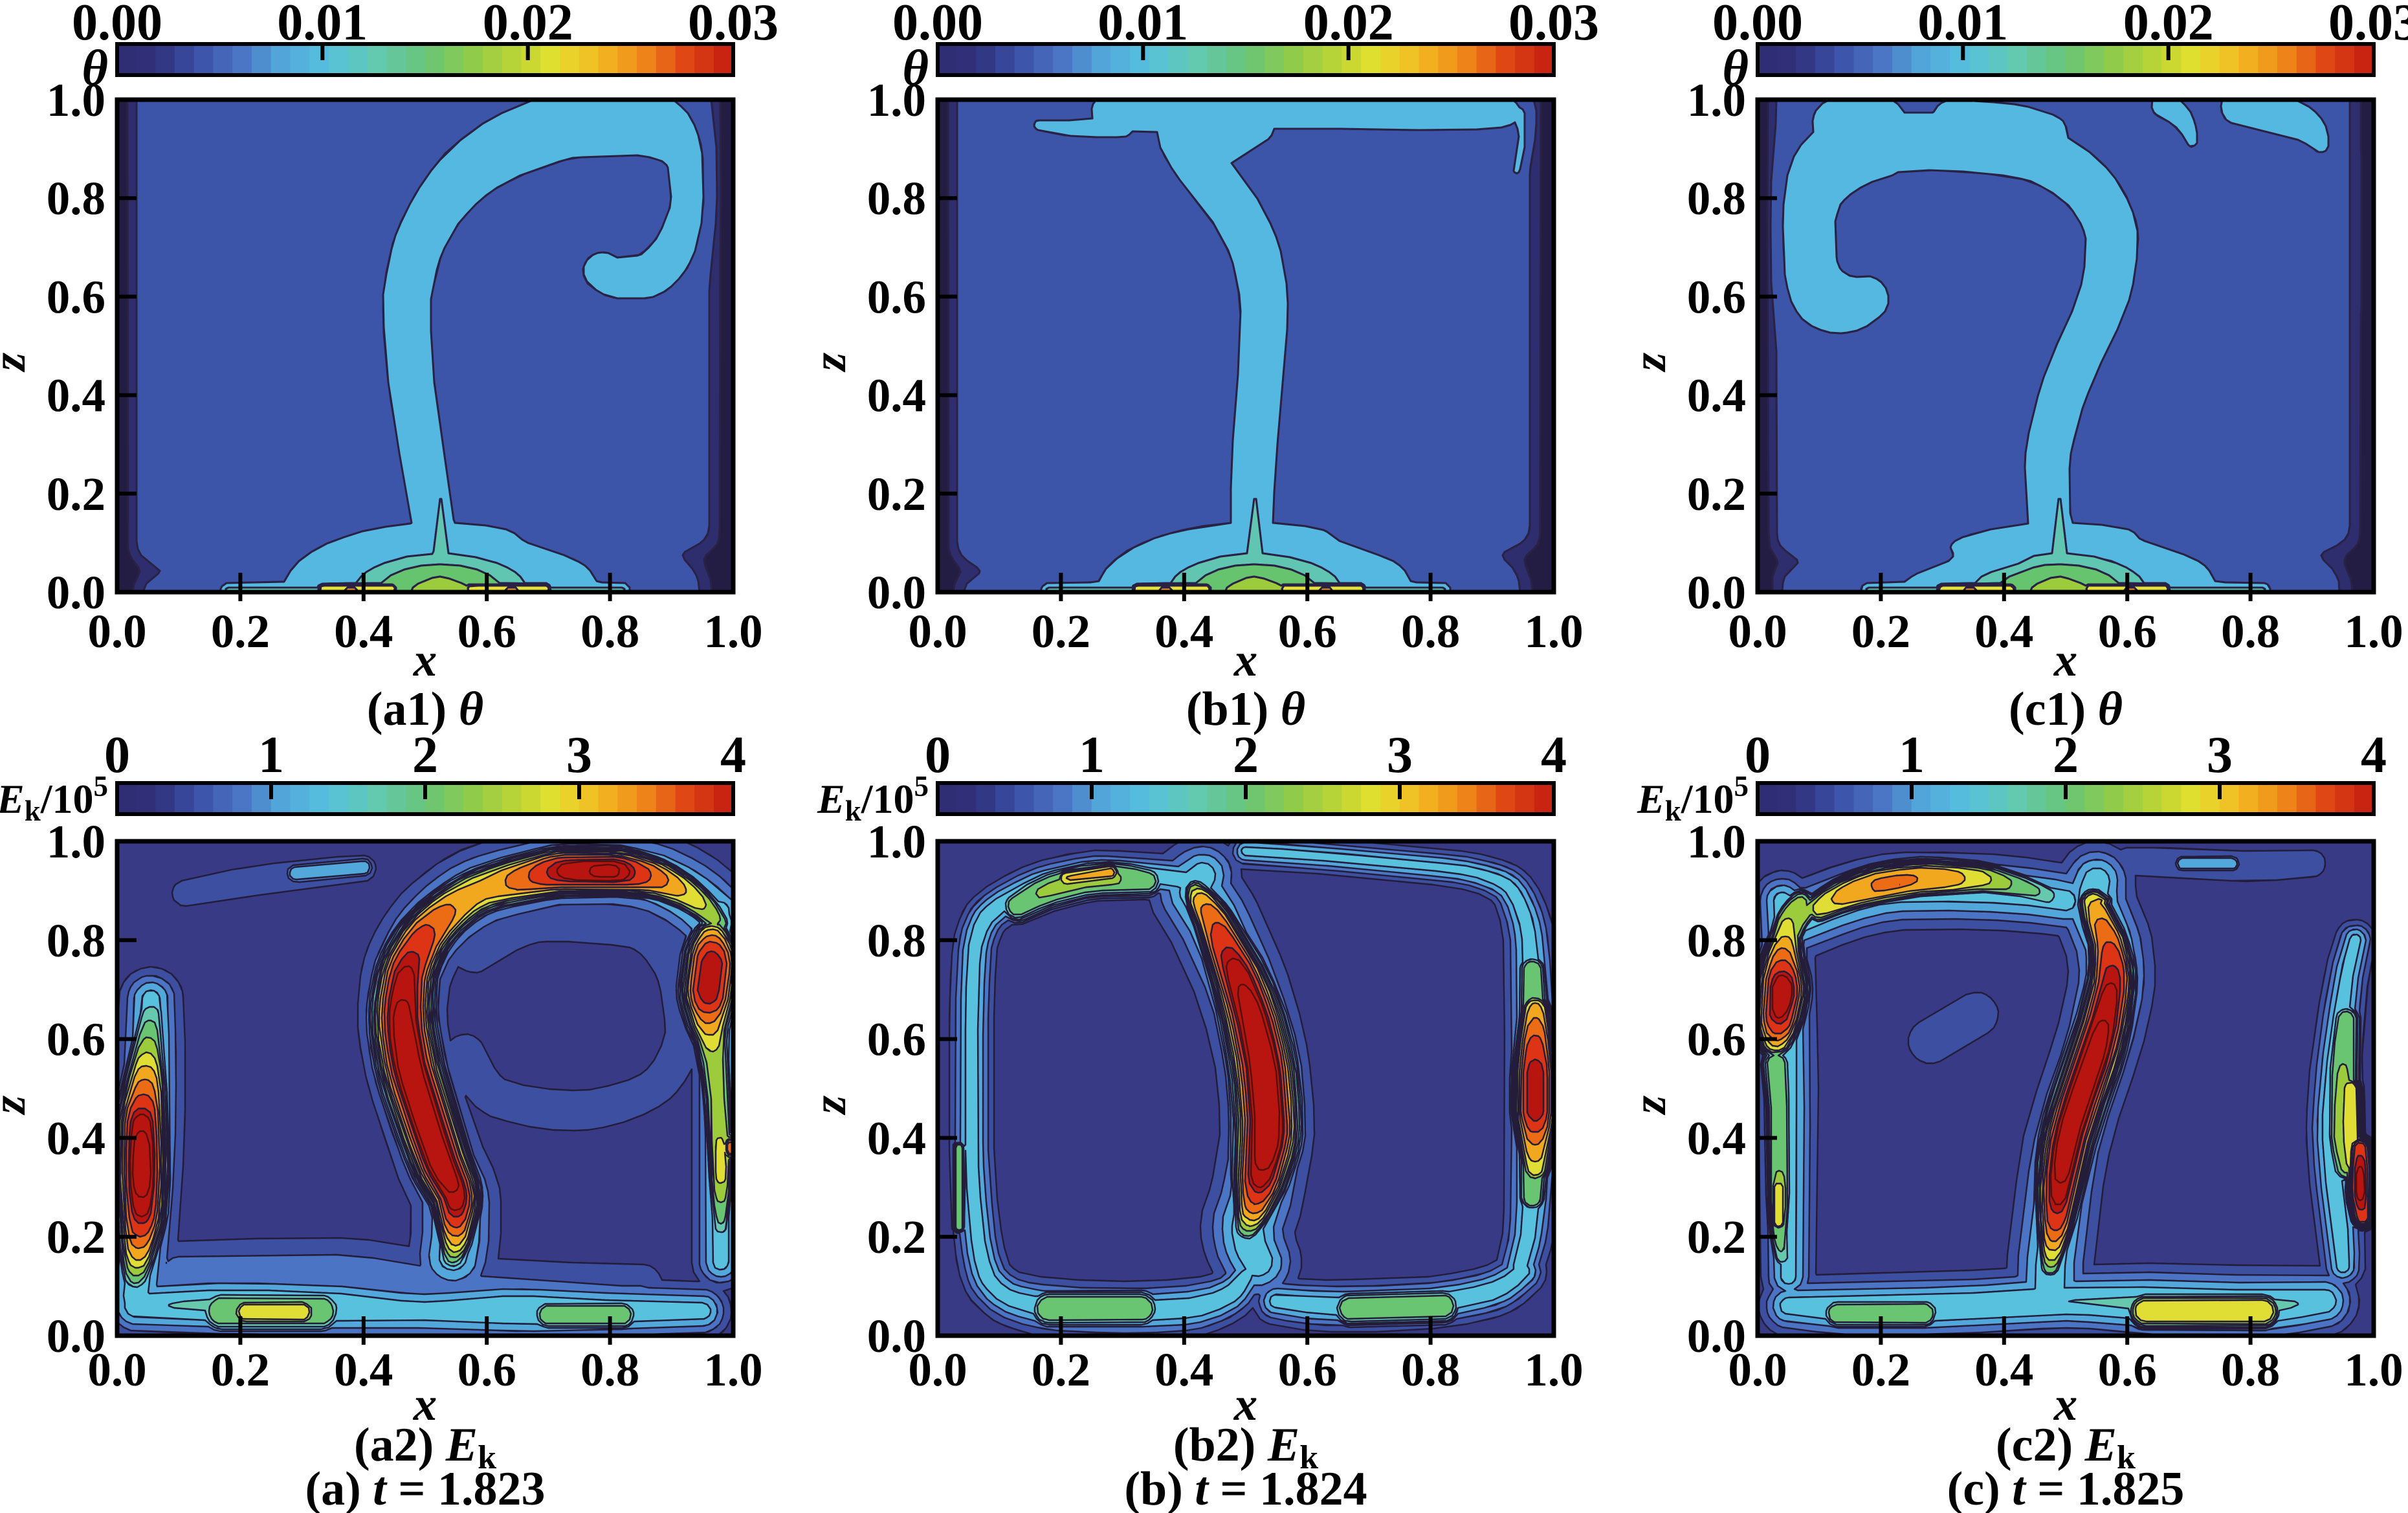 The width and height of the screenshot is (2408, 1513). What do you see at coordinates (1245, 710) in the screenshot?
I see `svg-text: (b1) θ` at bounding box center [1245, 710].